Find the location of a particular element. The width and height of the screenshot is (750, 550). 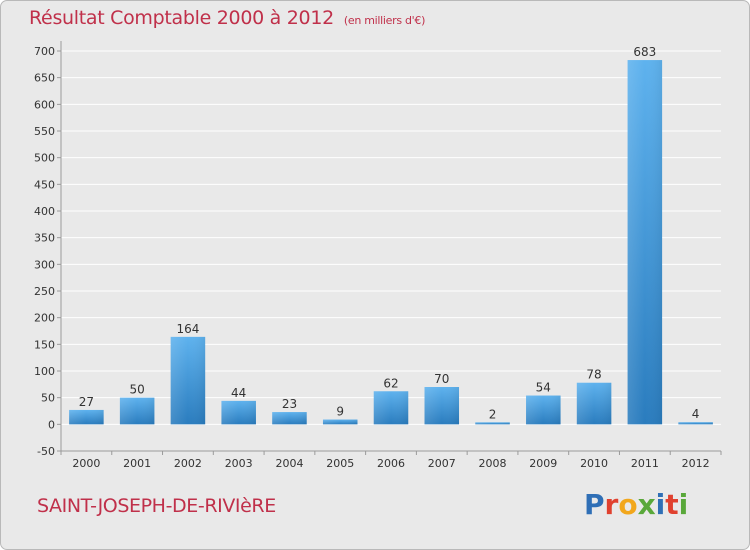

x-tick-label-2005: 2005 is located at coordinates (340, 463).